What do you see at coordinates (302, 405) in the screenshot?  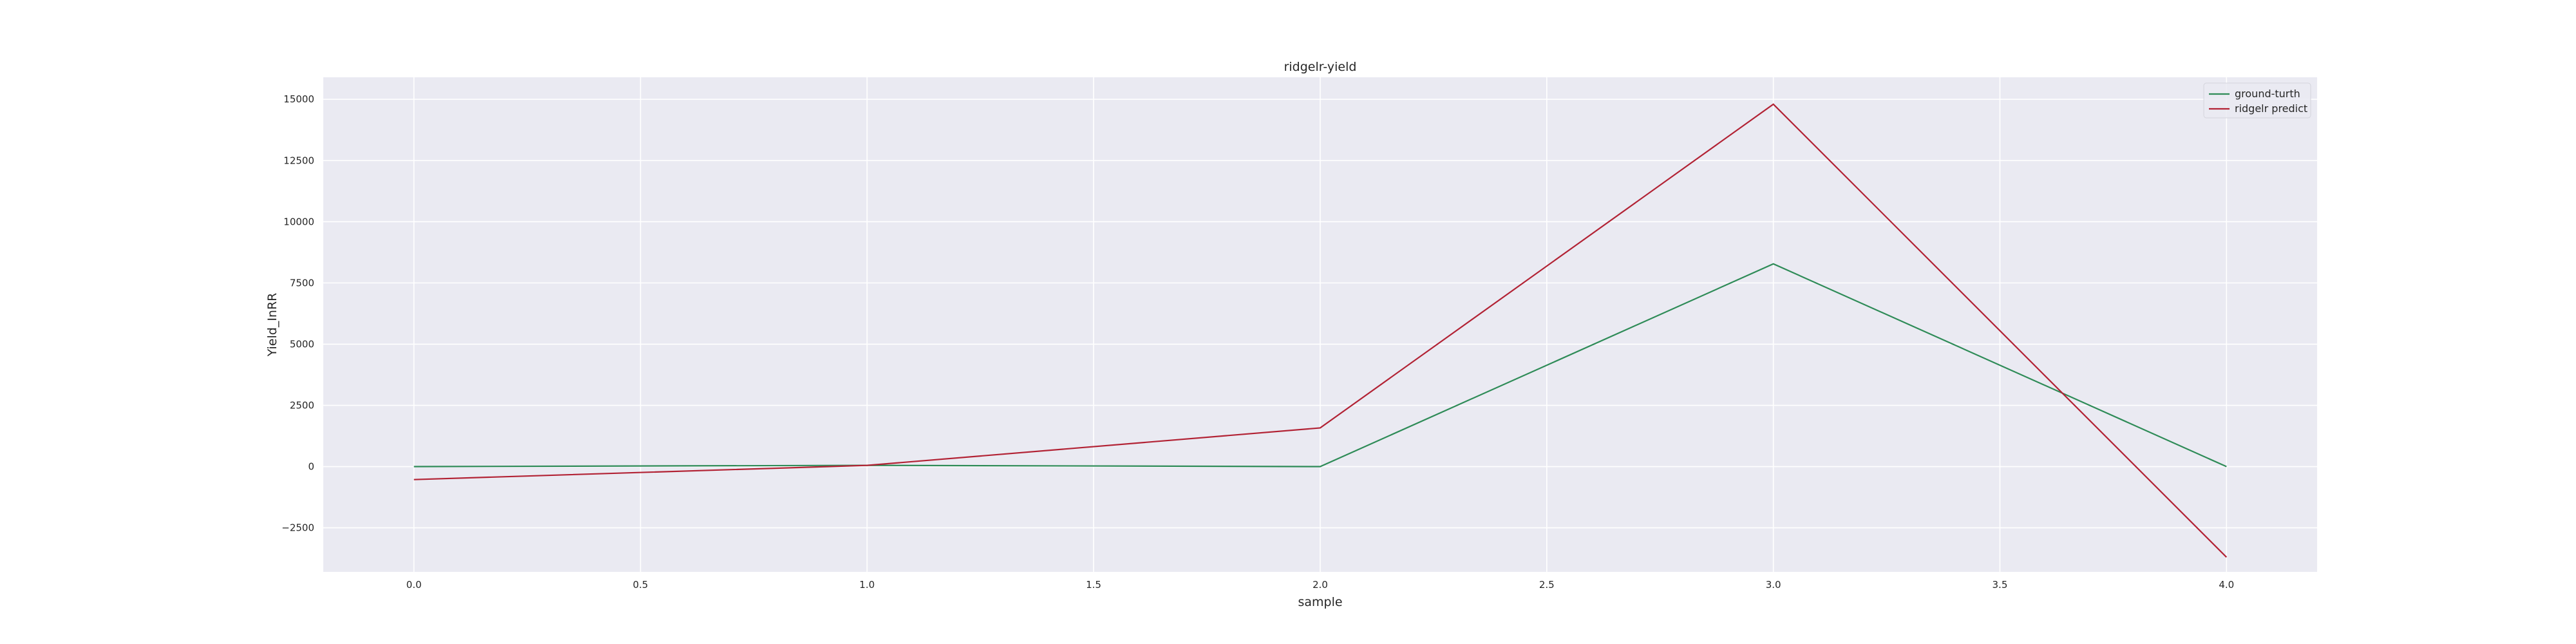 I see `y-tick-label: 2500` at bounding box center [302, 405].